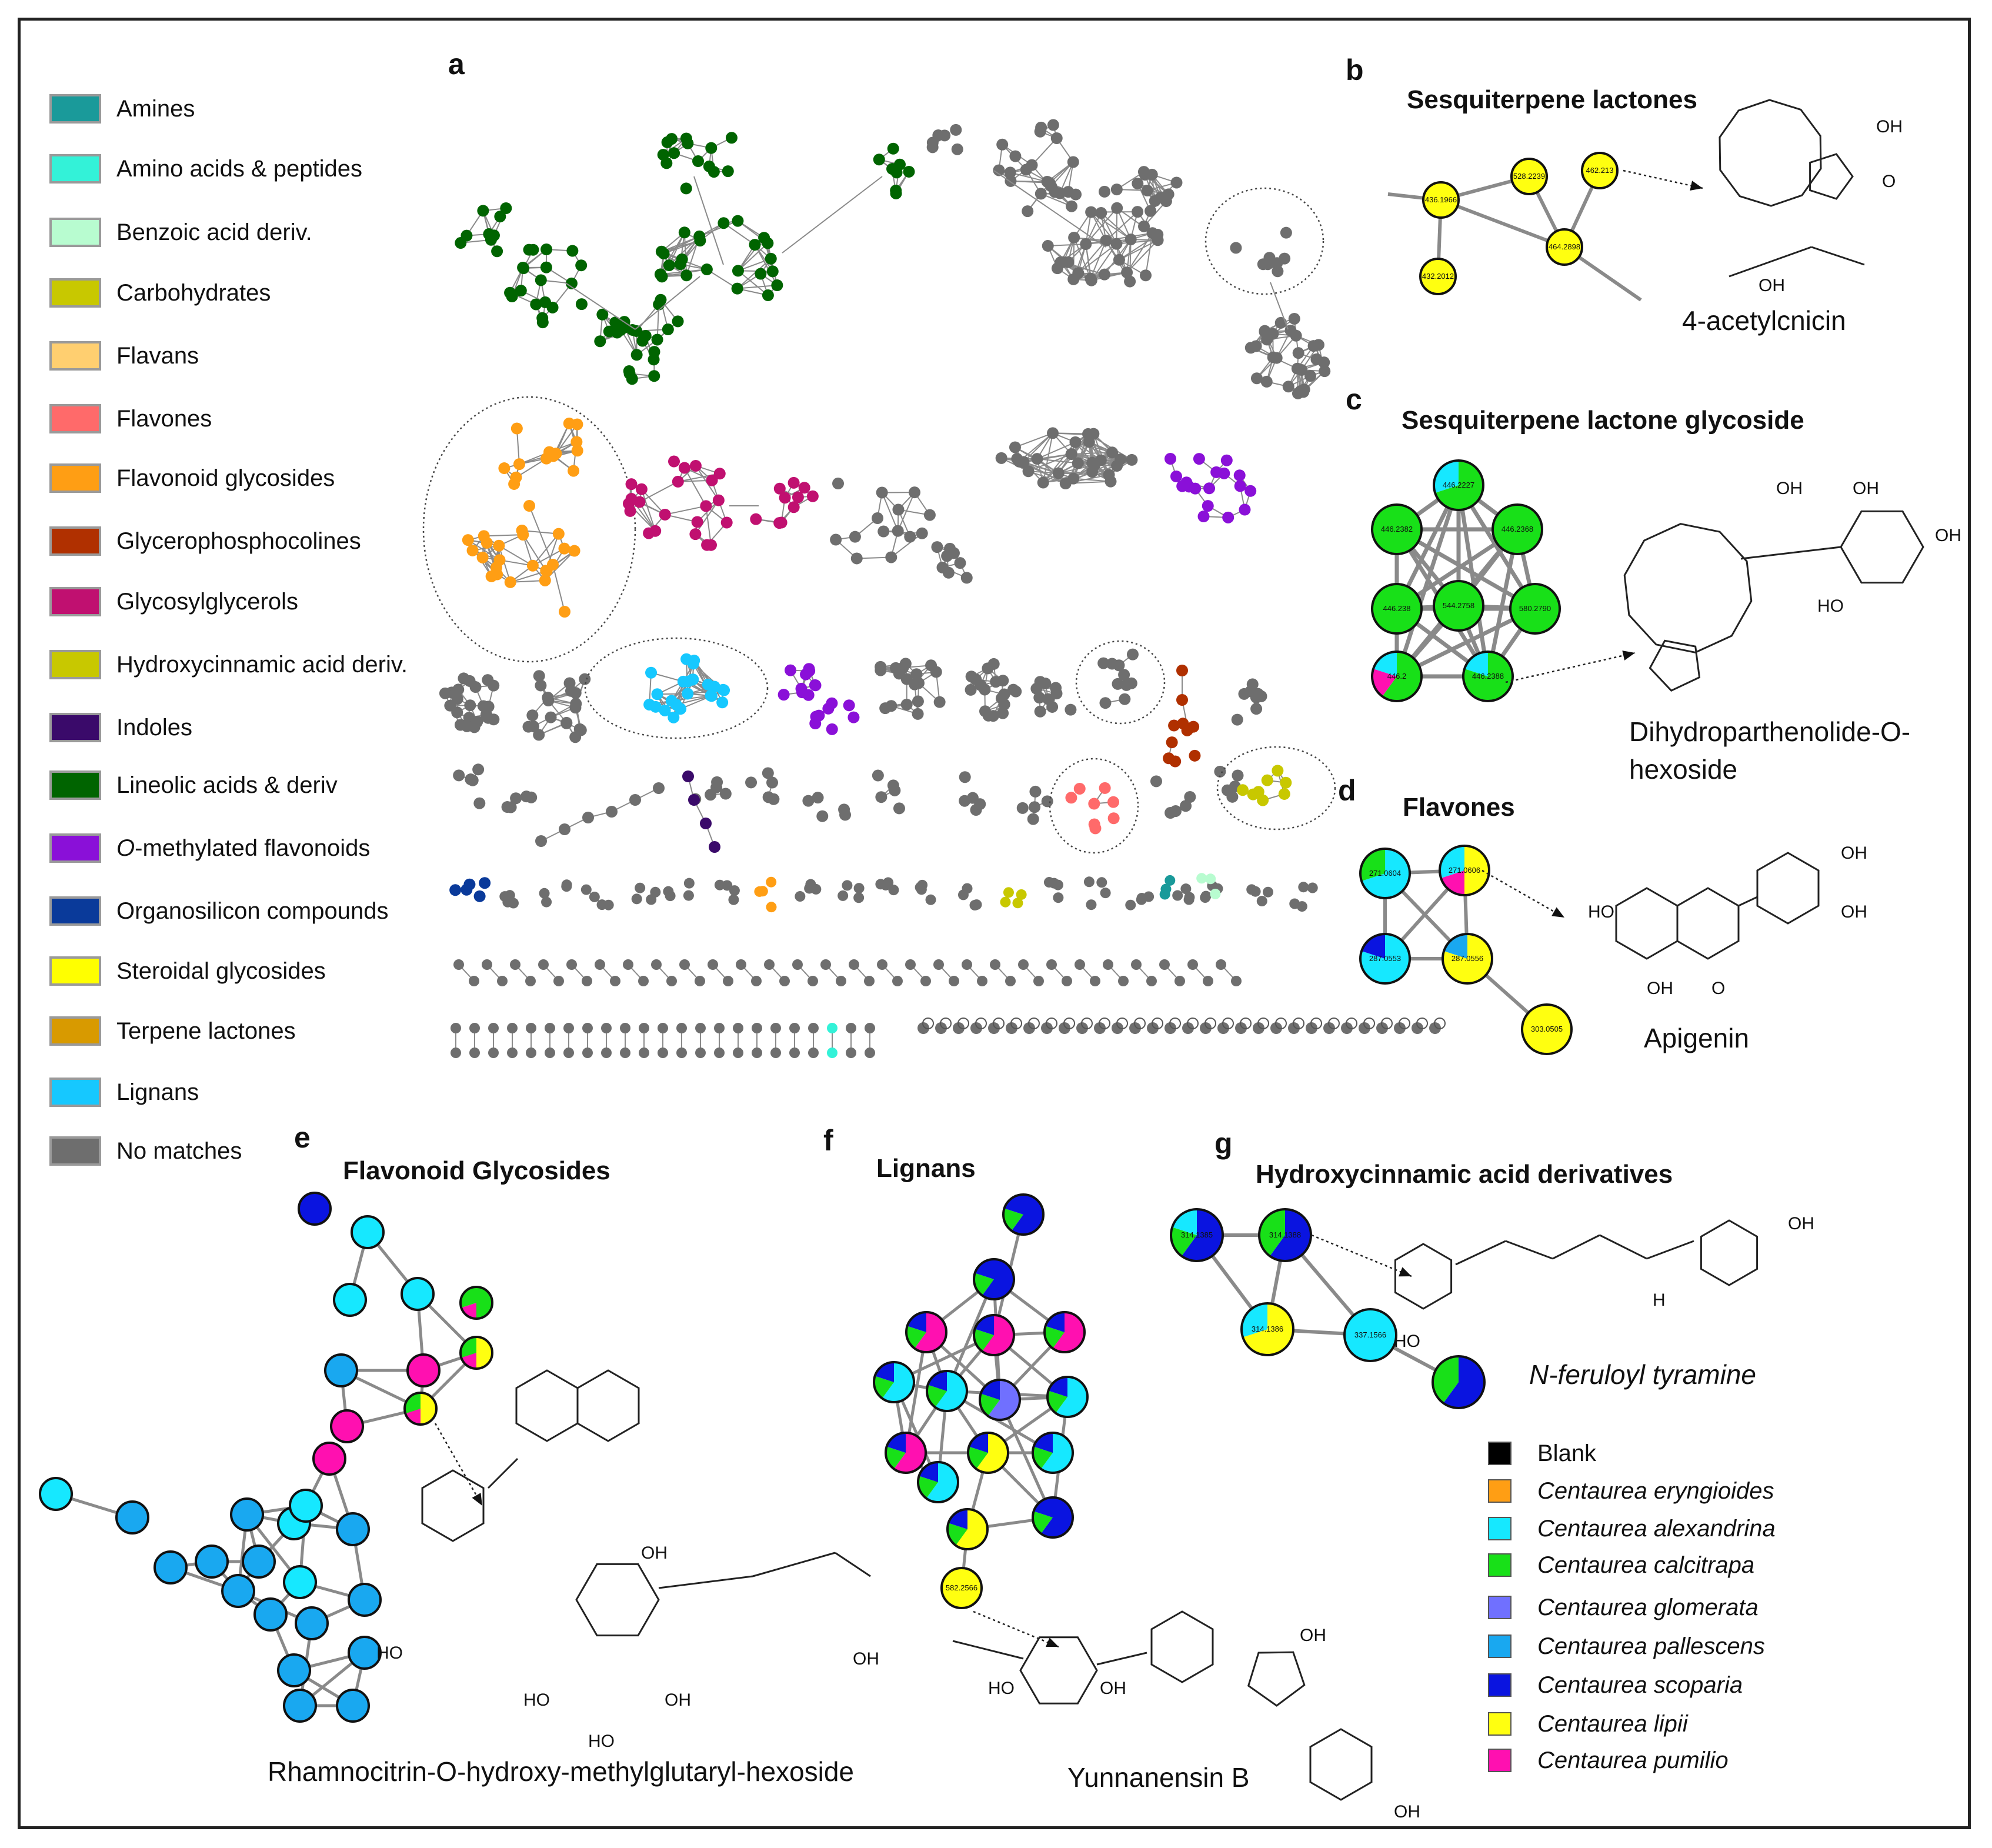 The width and height of the screenshot is (1992, 1848). I want to click on atom-label: OH, so click(1866, 488).